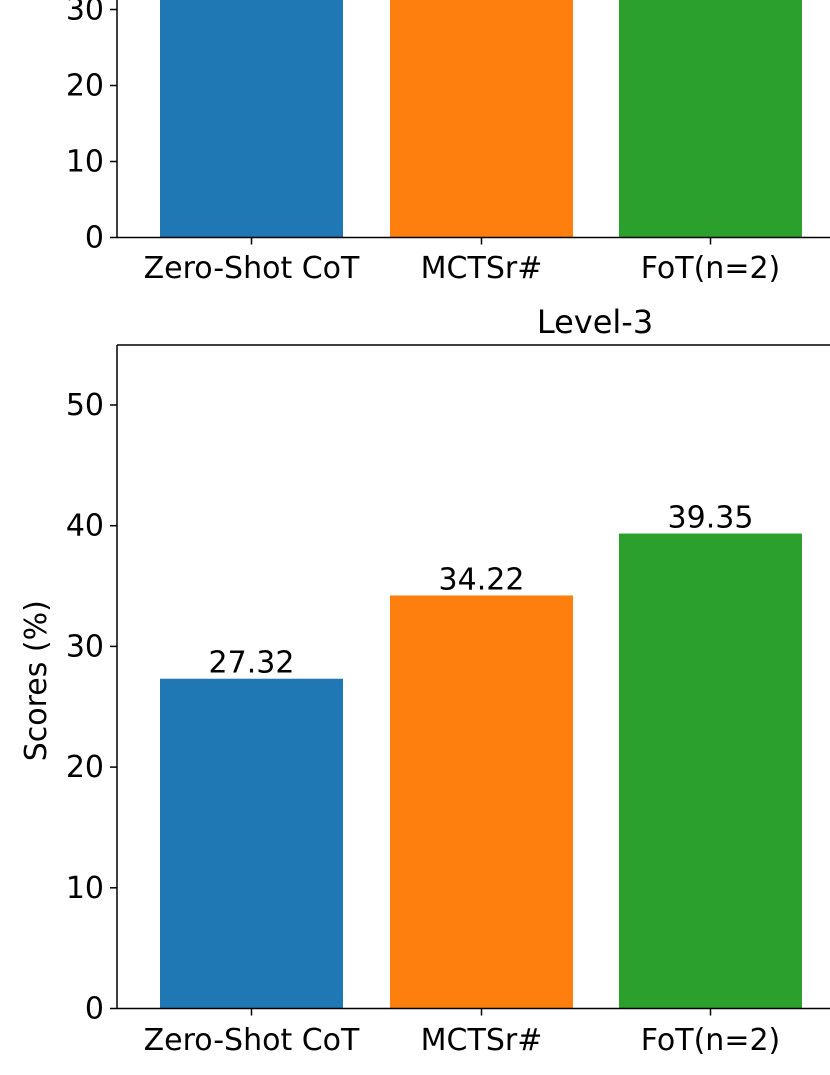 This screenshot has height=1075, width=830. What do you see at coordinates (482, 579) in the screenshot?
I see `bar-value-label: 34.22` at bounding box center [482, 579].